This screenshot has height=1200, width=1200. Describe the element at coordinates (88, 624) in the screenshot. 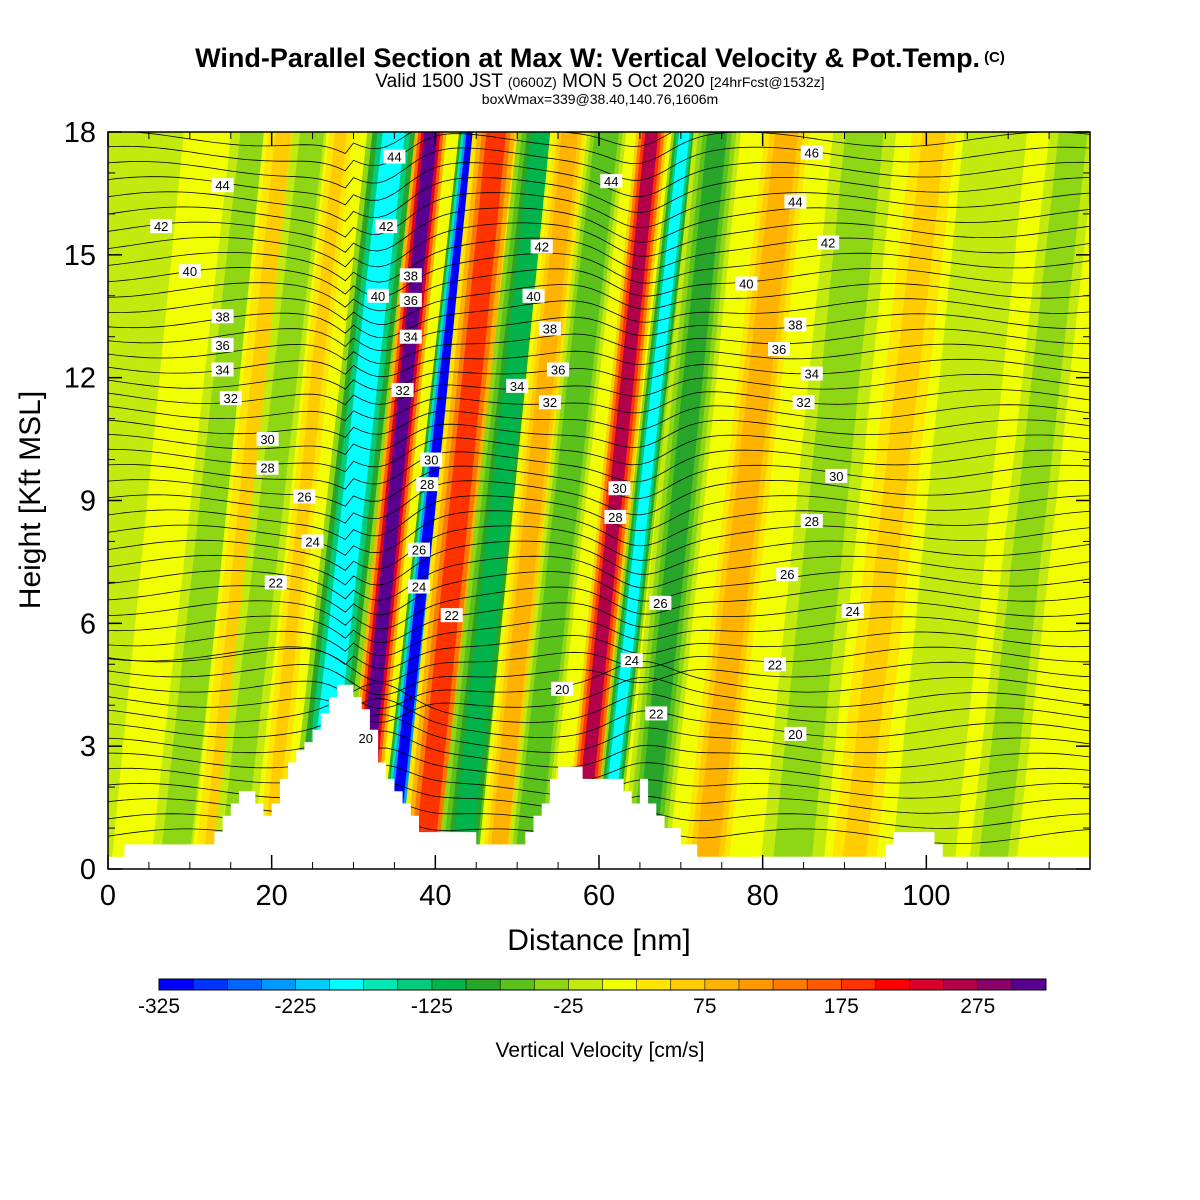

I see `y-tick-label: 6` at that location.